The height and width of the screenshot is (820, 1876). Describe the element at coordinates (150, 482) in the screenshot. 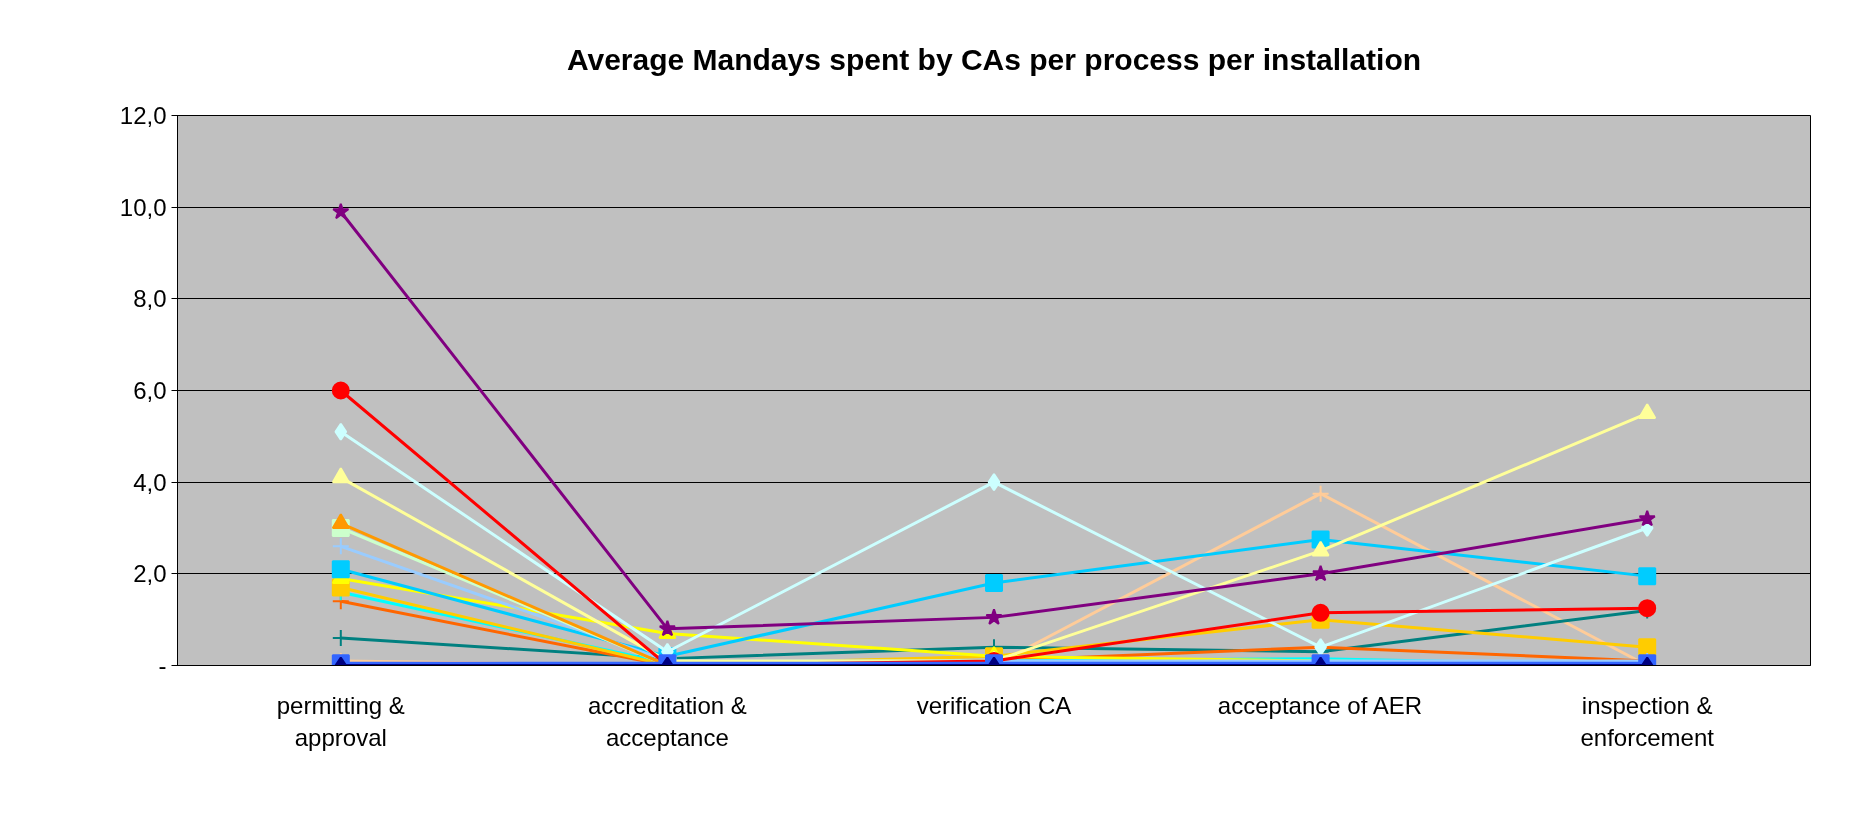

I see `y-tick-label: 4,0` at that location.